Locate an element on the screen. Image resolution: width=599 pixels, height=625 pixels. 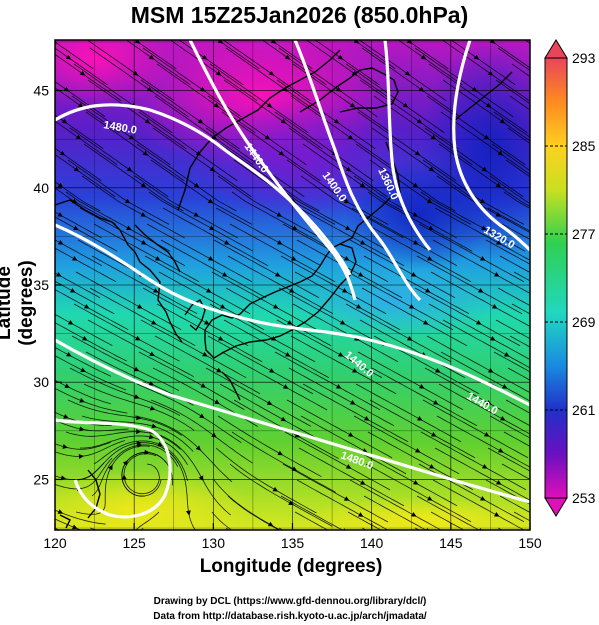
x-tick-label: 150 is located at coordinates (530, 543).